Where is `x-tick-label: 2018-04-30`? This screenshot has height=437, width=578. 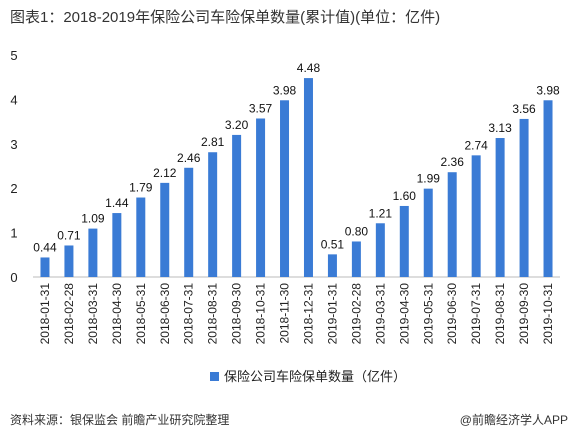 x-tick-label: 2018-04-30 is located at coordinates (117, 314).